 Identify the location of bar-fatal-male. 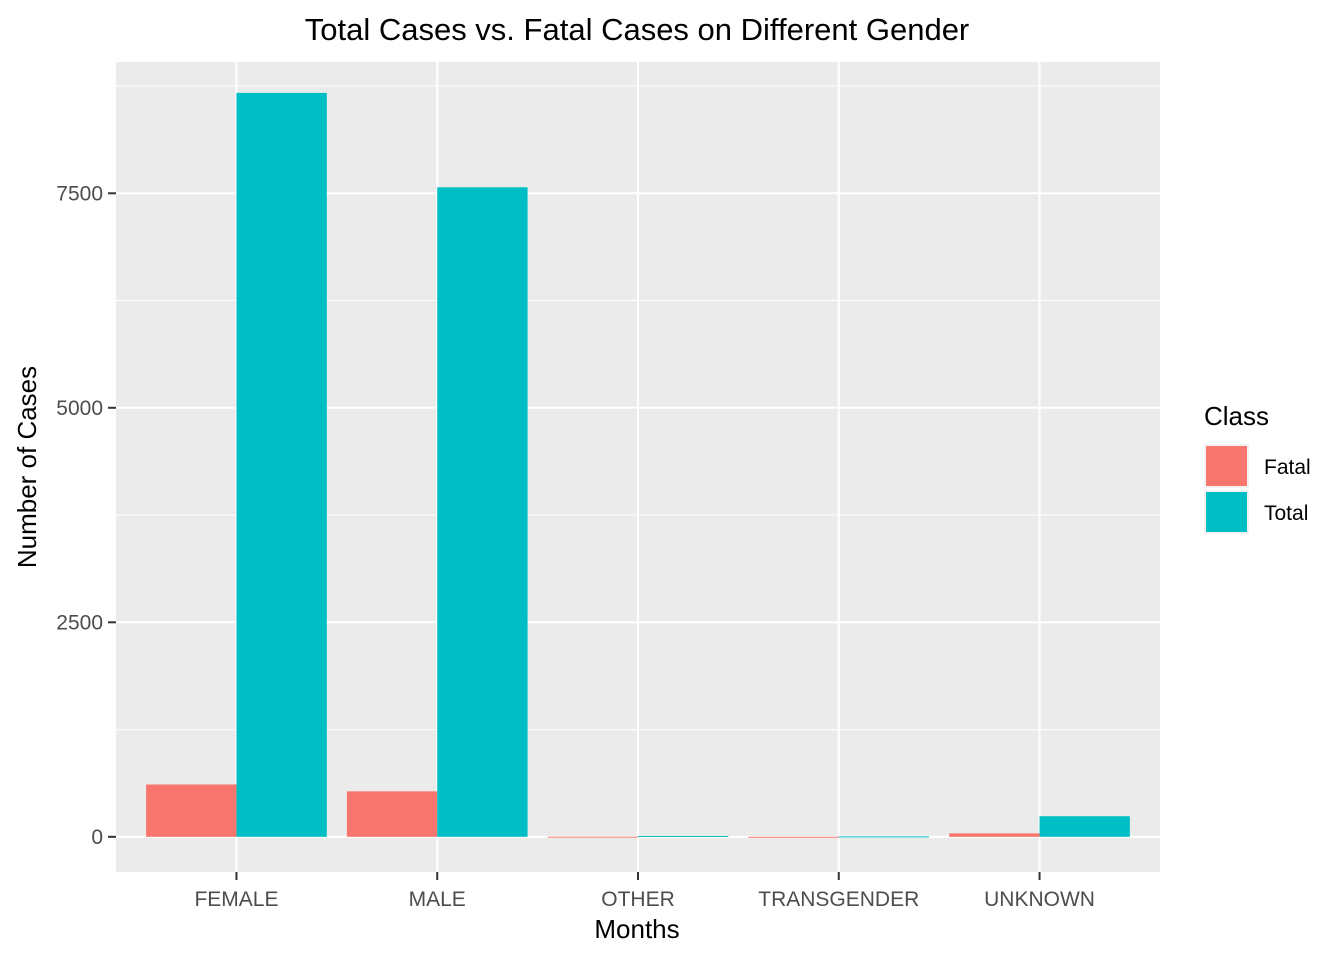
(392, 814).